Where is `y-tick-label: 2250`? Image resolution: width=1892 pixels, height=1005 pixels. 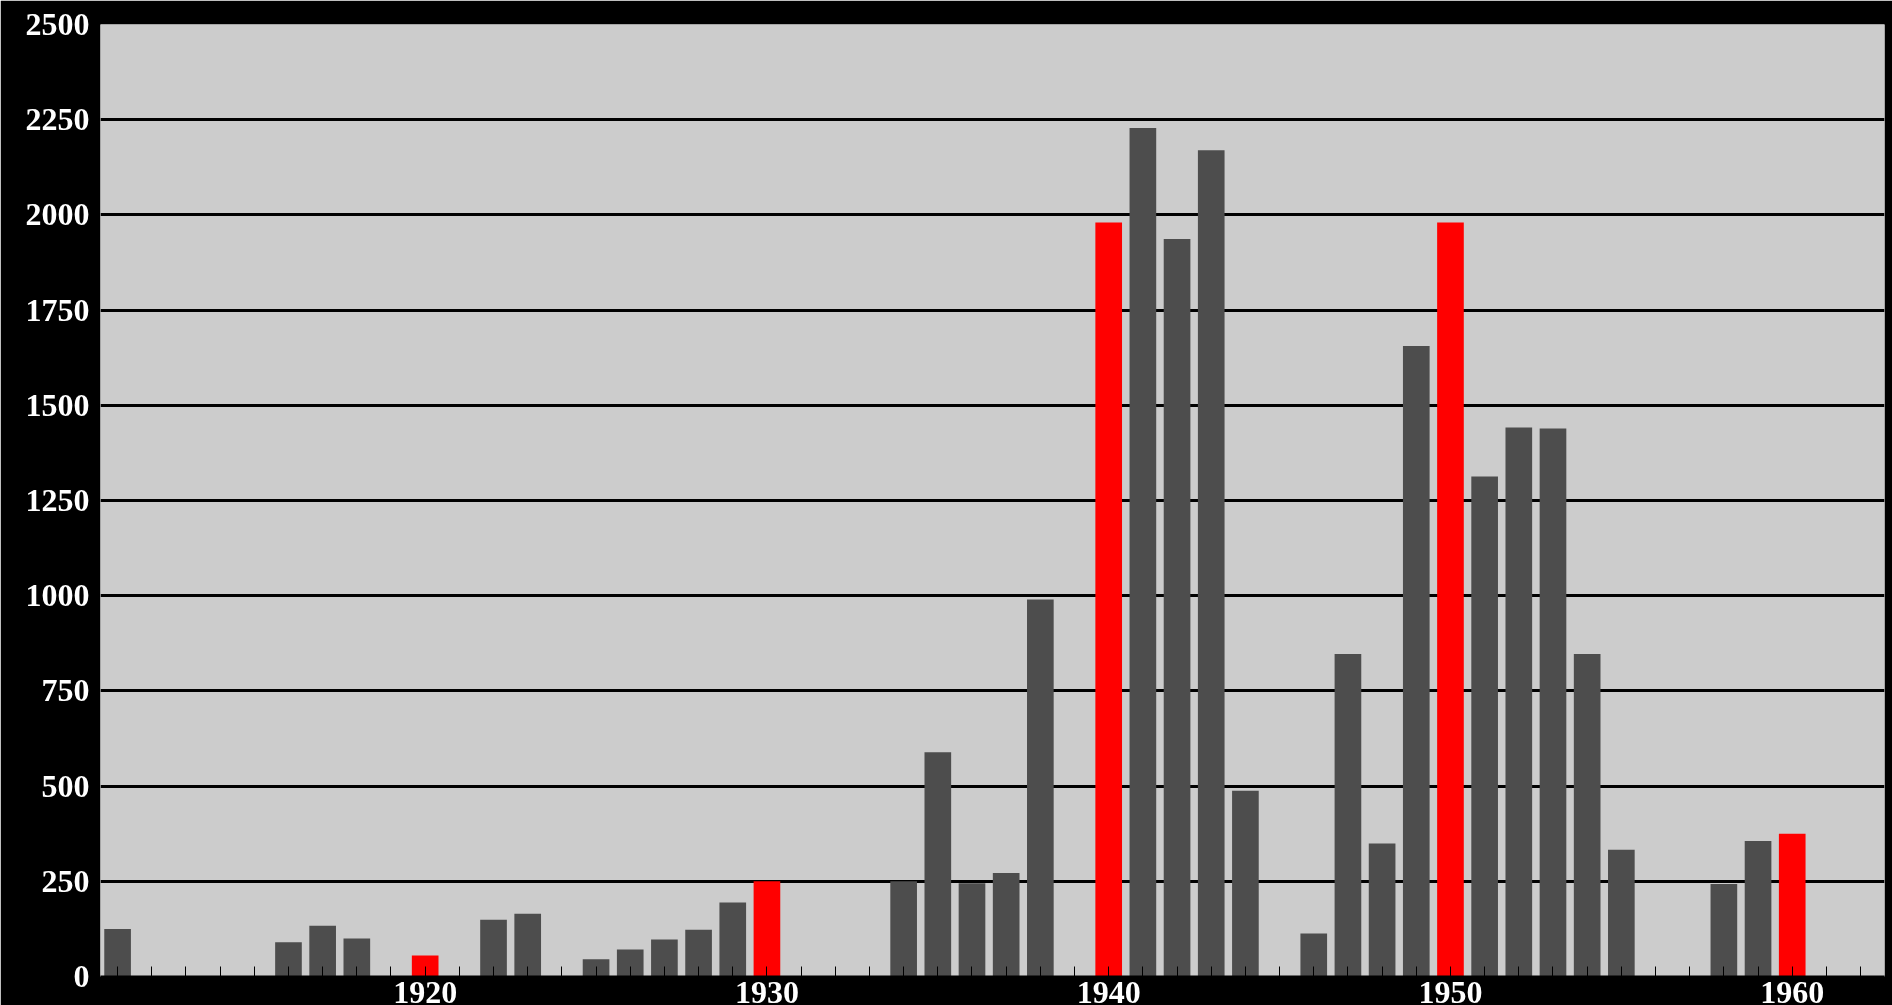 y-tick-label: 2250 is located at coordinates (57, 119).